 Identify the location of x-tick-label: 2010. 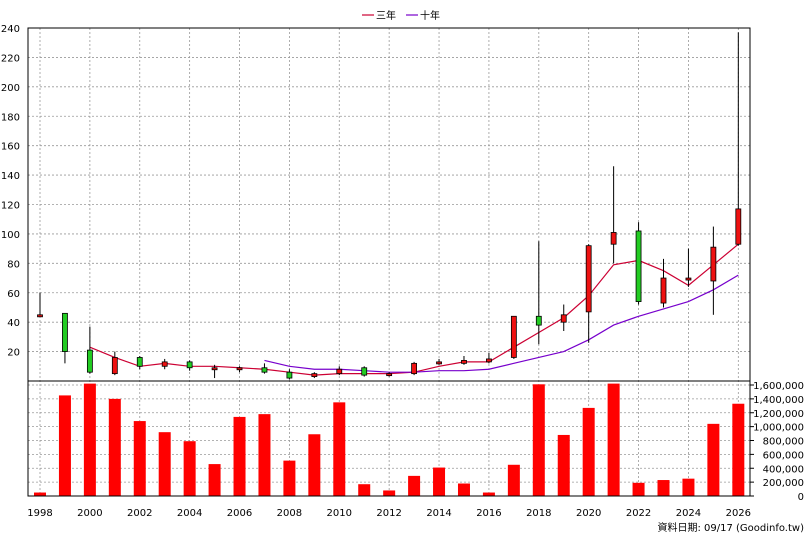
(339, 513).